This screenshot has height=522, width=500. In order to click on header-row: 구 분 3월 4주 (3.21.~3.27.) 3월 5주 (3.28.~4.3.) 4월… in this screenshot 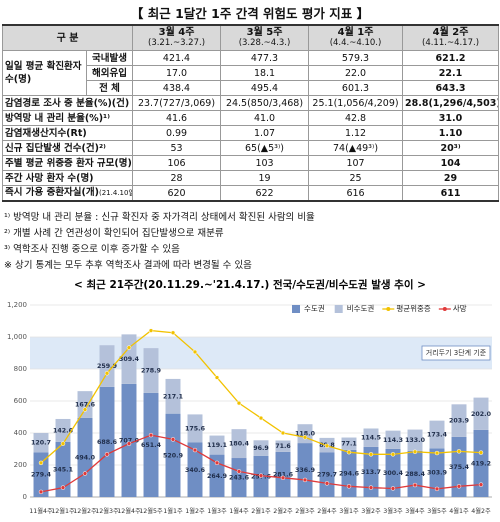, I will do `click(250, 37)`.